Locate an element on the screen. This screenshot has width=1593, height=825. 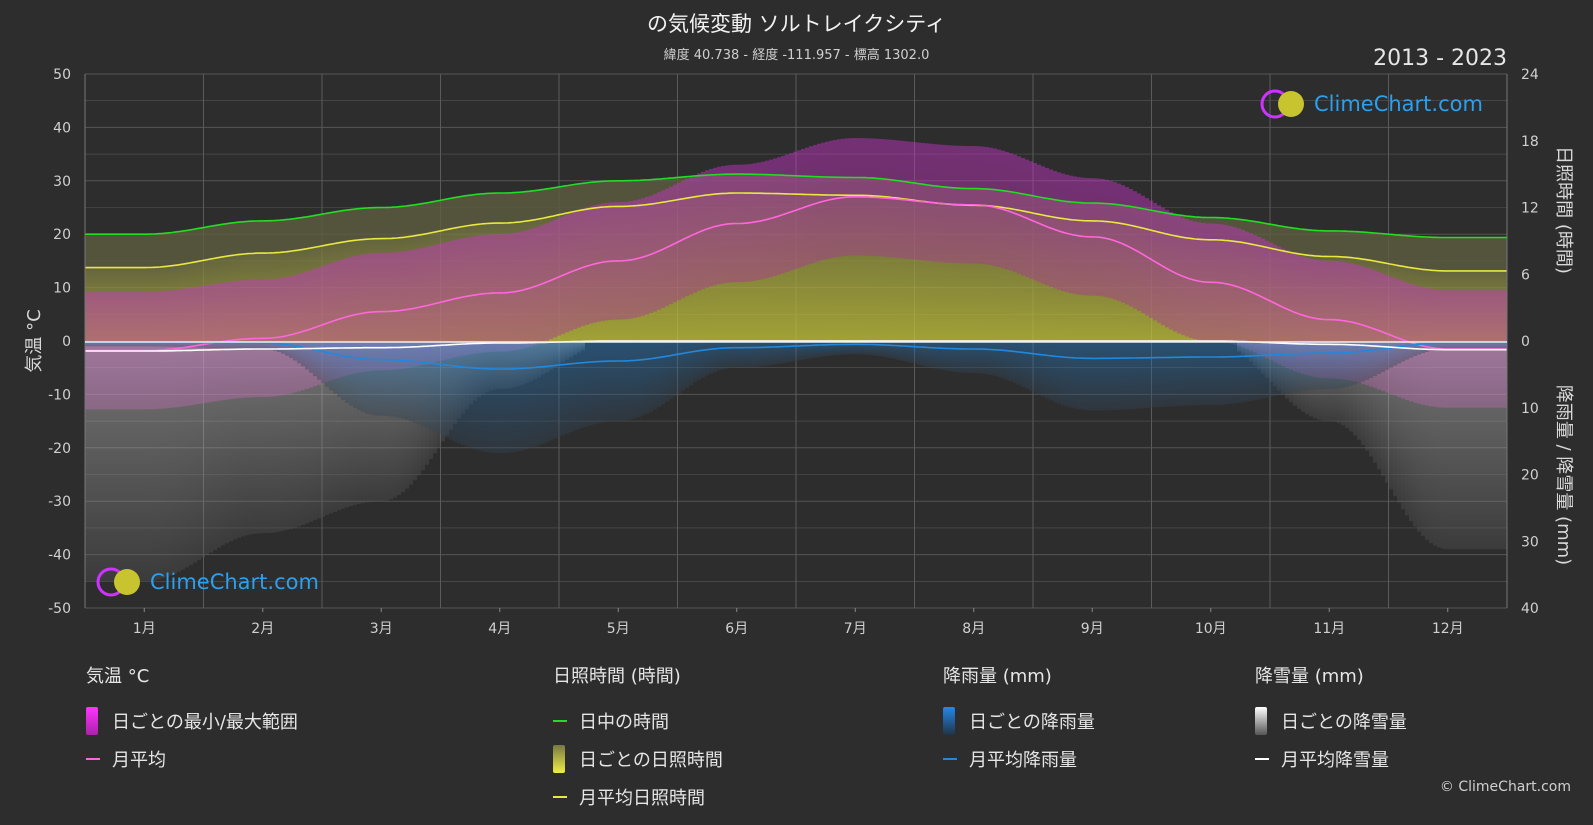
y-left-tick-label: 20 is located at coordinates (62, 235).